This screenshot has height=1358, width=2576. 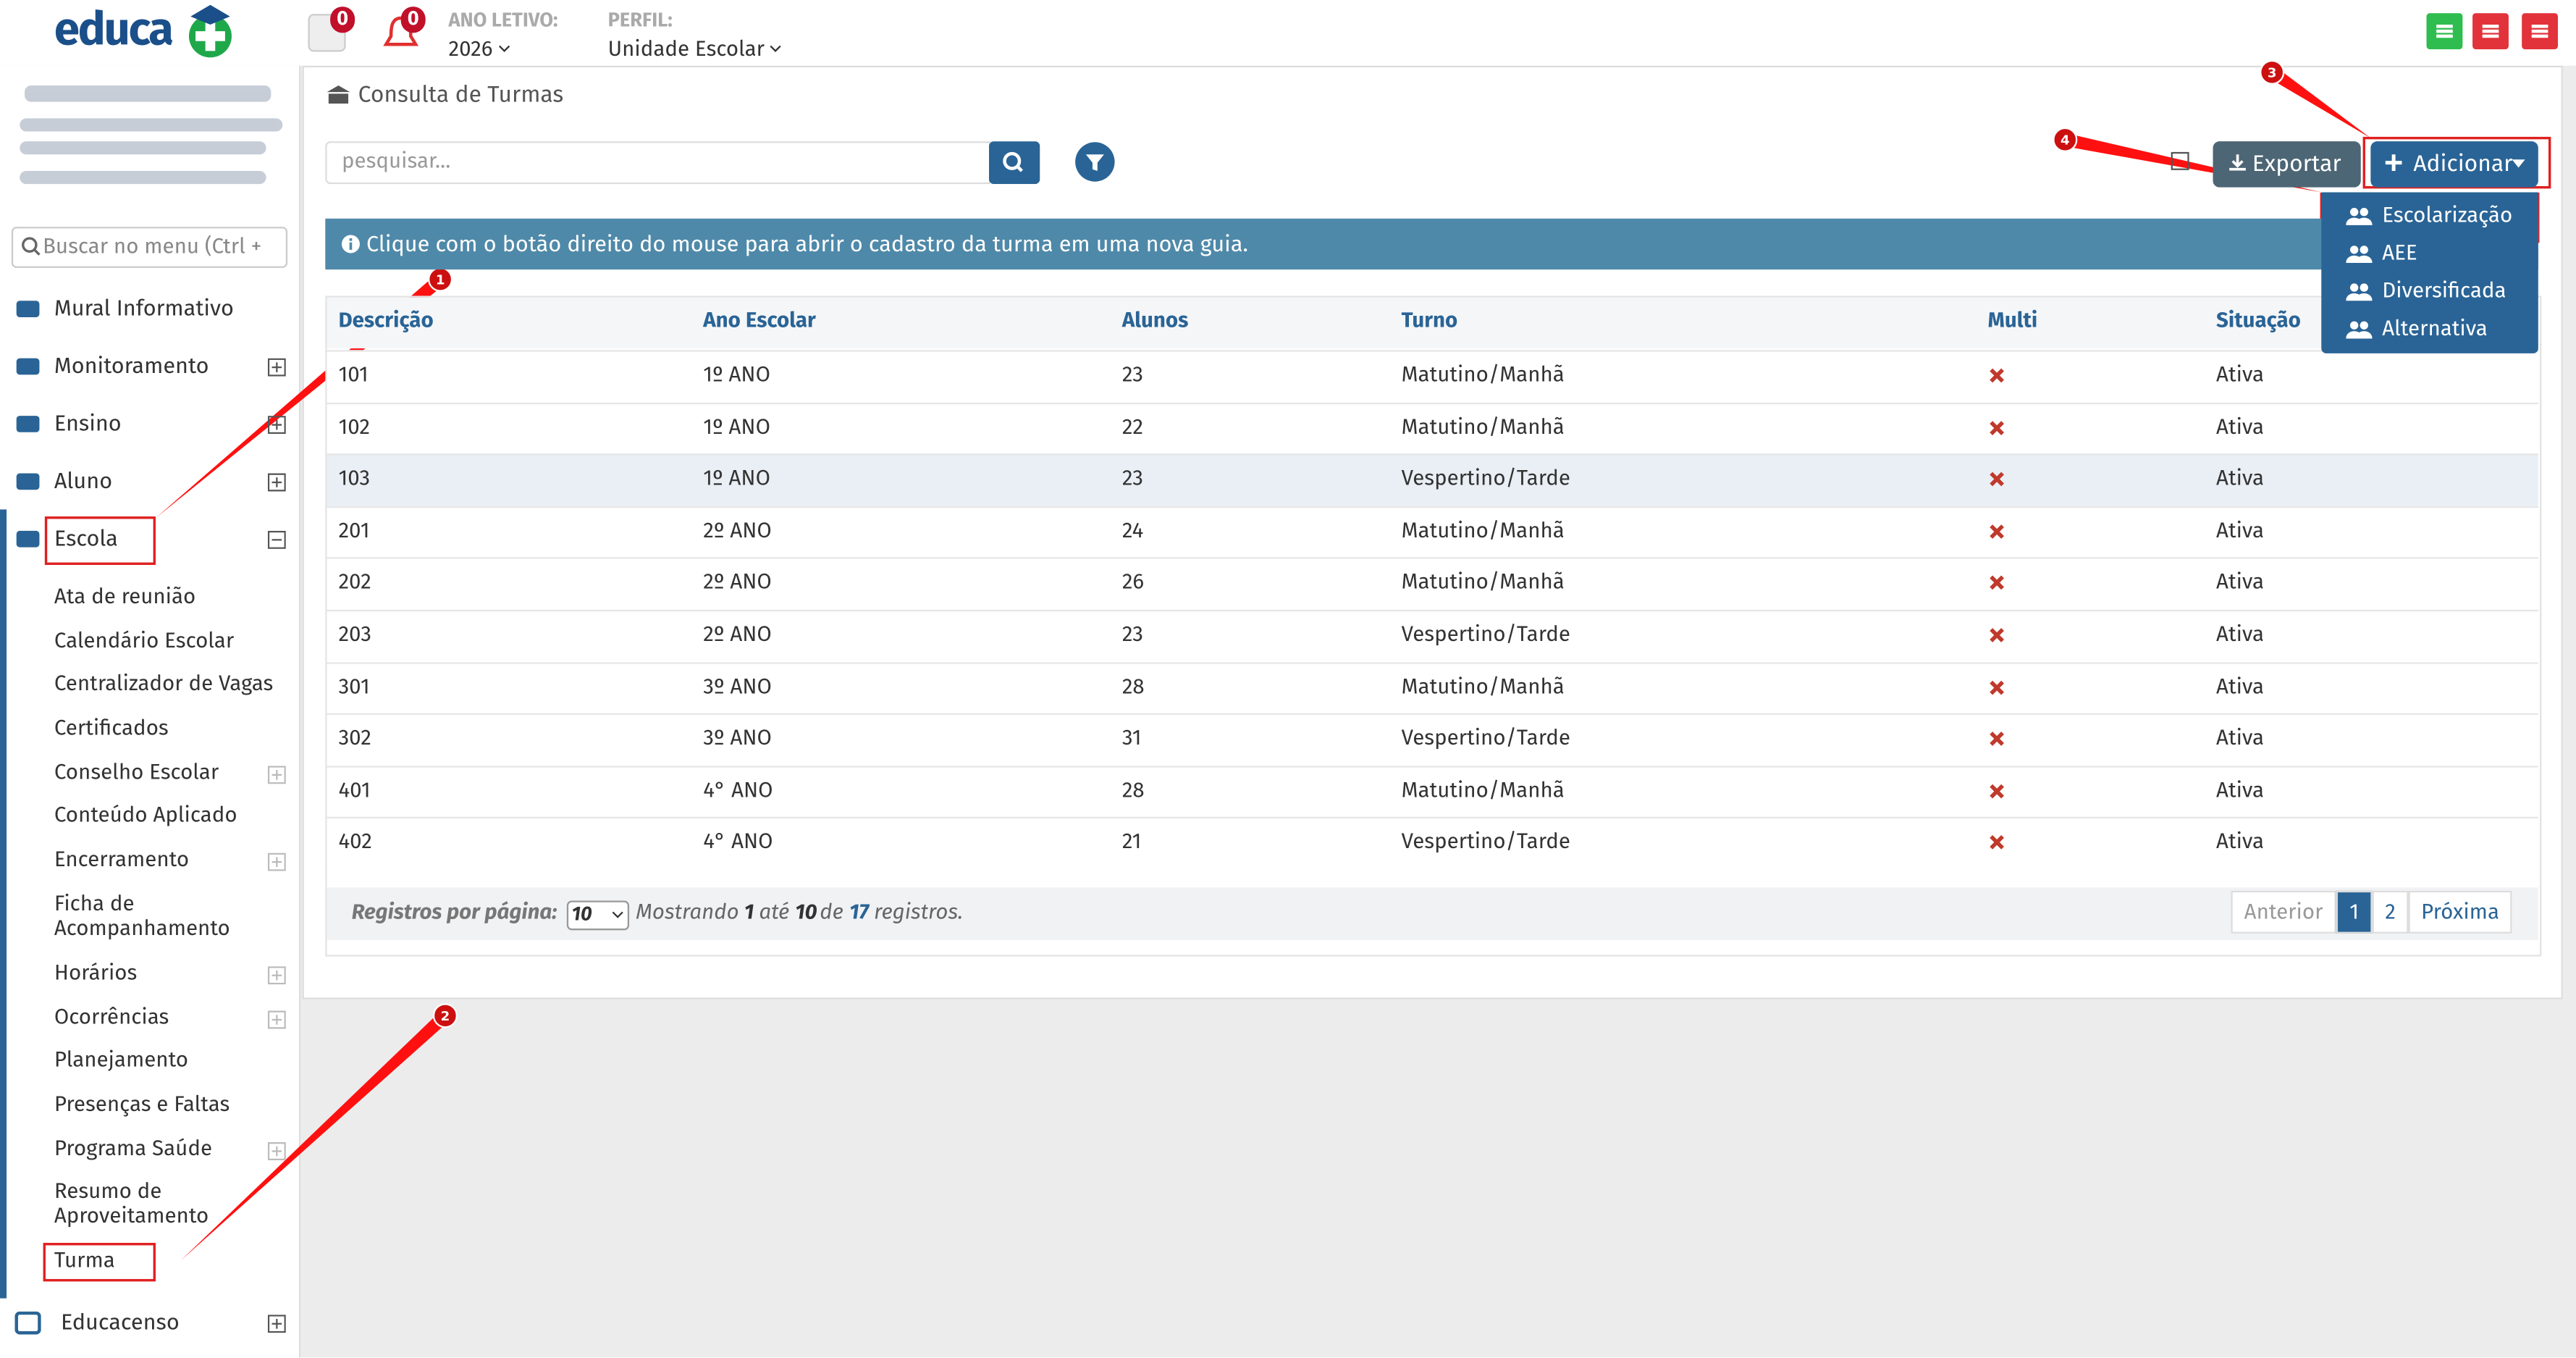 I want to click on column-header: Multi, so click(x=2012, y=321).